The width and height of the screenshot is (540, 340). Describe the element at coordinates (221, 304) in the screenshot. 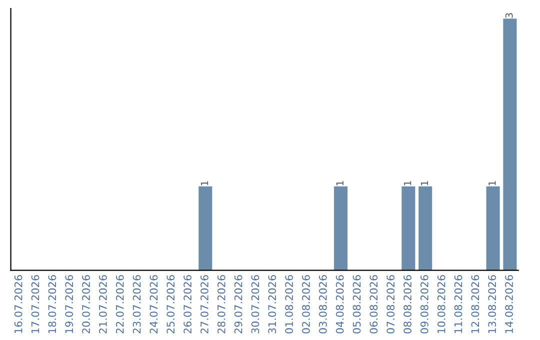

I see `x-tick-label: 28.07.2026` at that location.